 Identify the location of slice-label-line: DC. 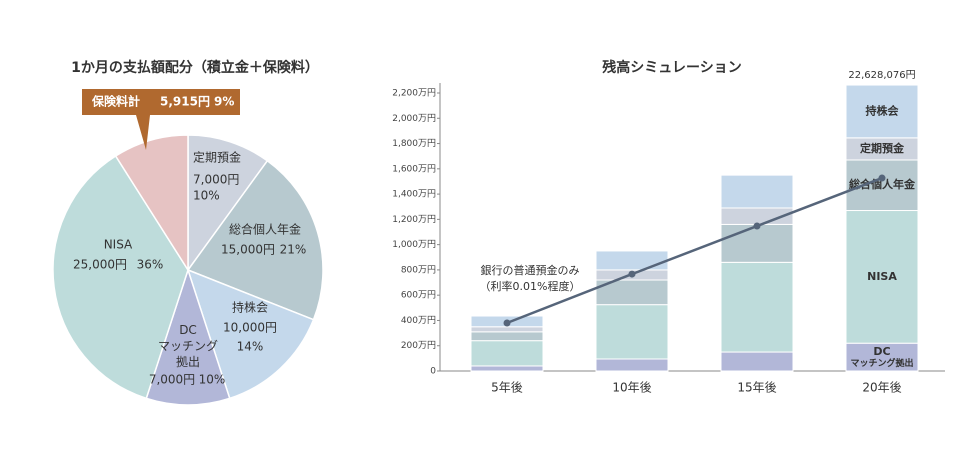
(188, 330).